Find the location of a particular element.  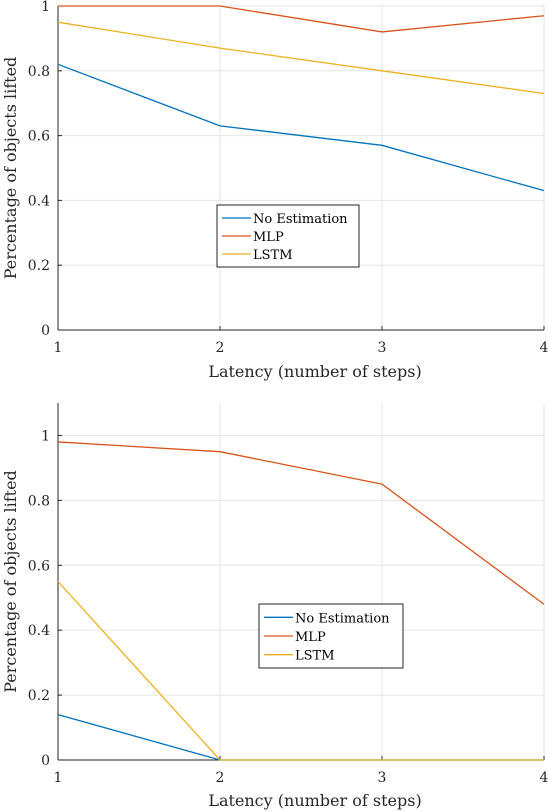

series-line-lstm is located at coordinates (301, 58).